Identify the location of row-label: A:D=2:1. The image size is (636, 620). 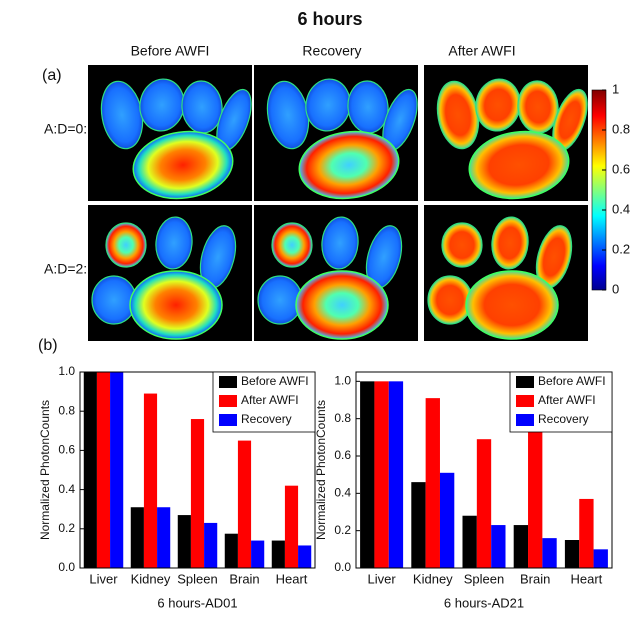
(69, 269).